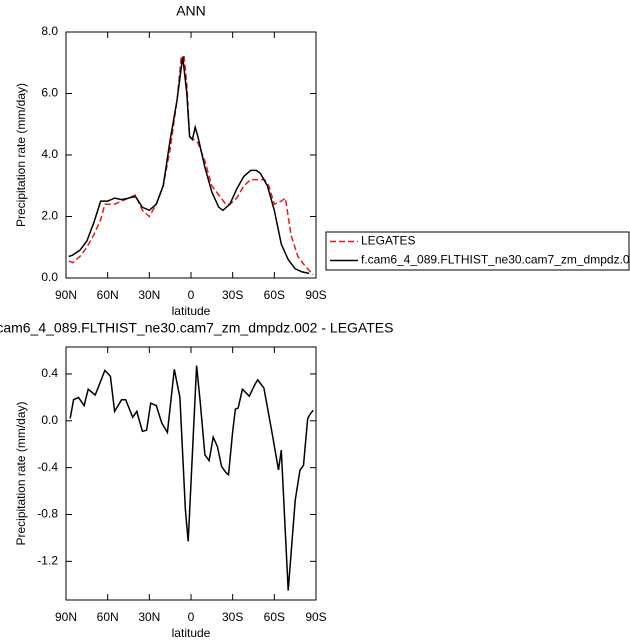 This screenshot has height=641, width=630. I want to click on y-tick-label: -0.4, so click(47, 467).